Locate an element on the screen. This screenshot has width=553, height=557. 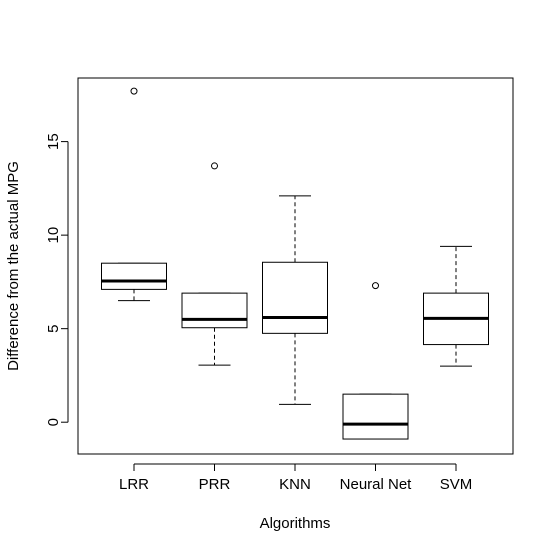
y-tick-label: 0 is located at coordinates (53, 422).